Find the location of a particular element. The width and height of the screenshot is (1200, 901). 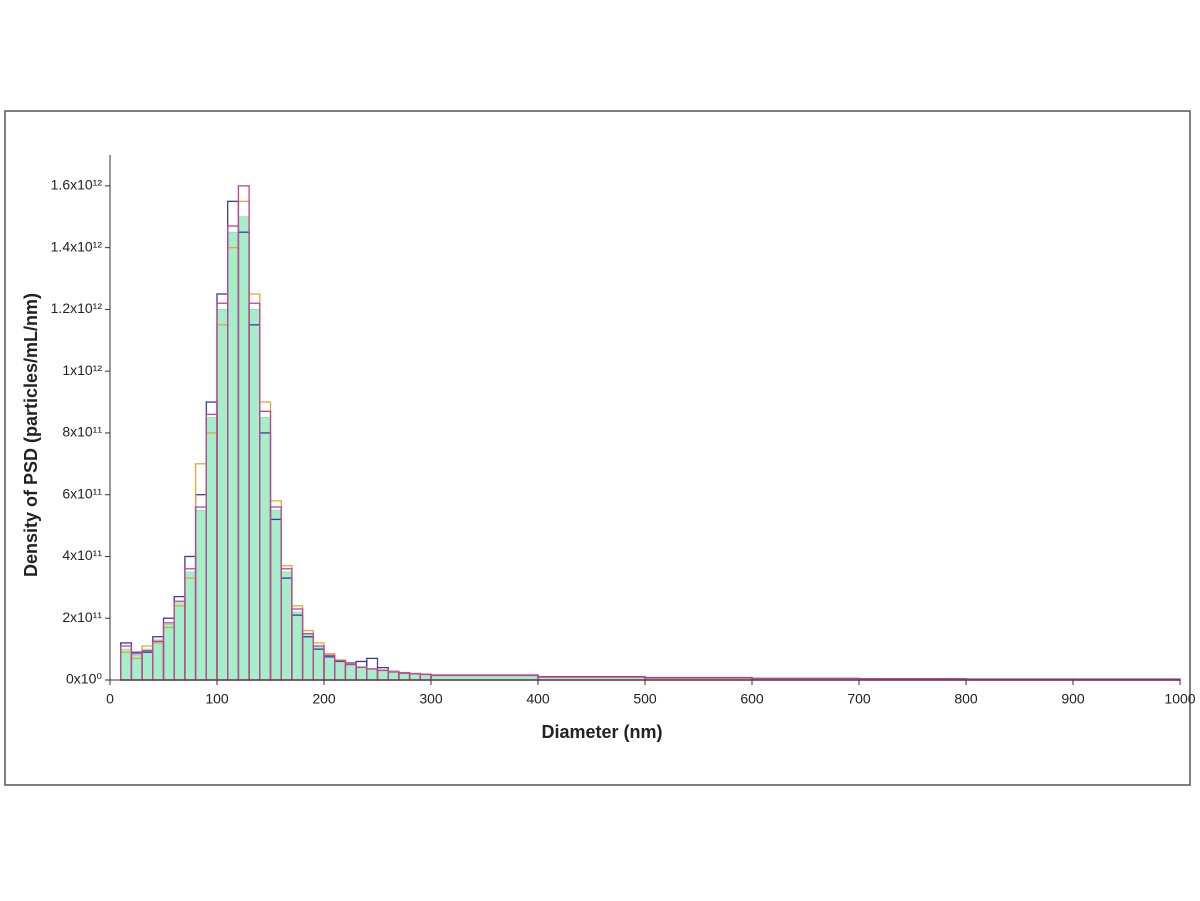

y-tick-label: 1x10¹² is located at coordinates (82, 370).